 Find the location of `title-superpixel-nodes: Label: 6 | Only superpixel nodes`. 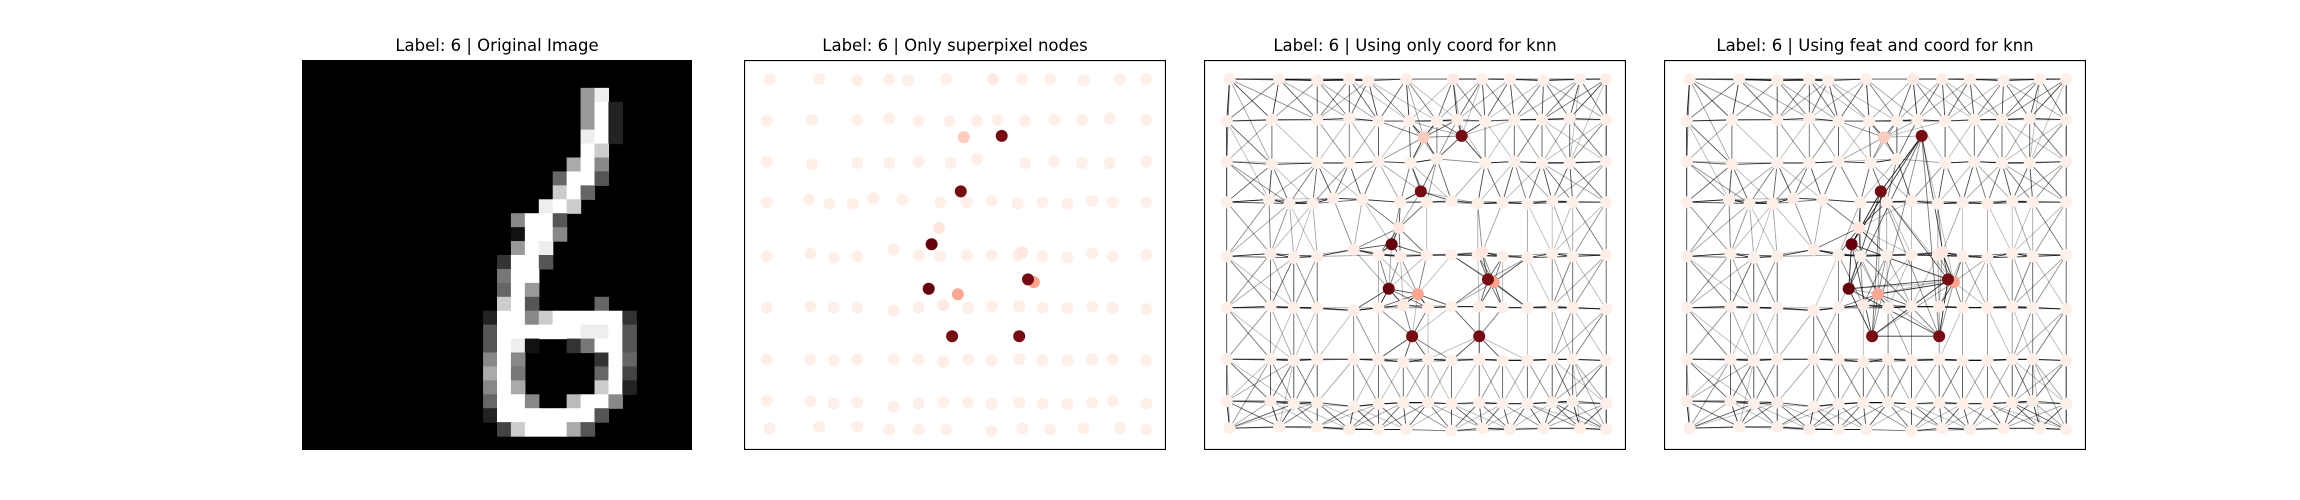

title-superpixel-nodes: Label: 6 | Only superpixel nodes is located at coordinates (955, 45).